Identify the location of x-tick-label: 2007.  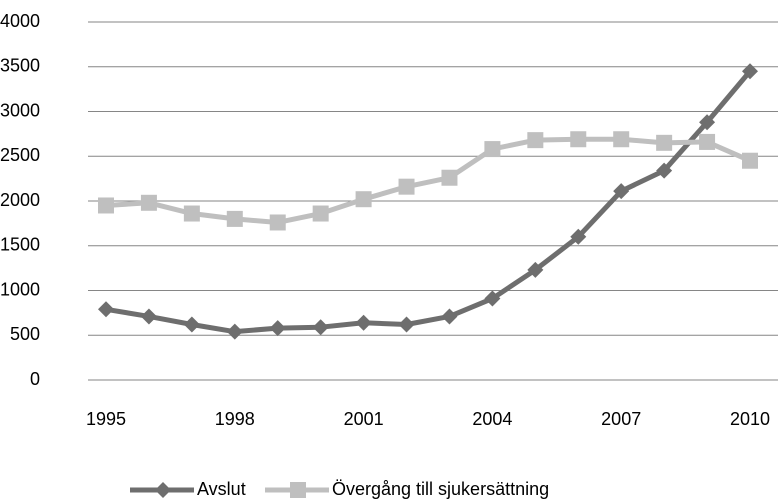
(621, 419).